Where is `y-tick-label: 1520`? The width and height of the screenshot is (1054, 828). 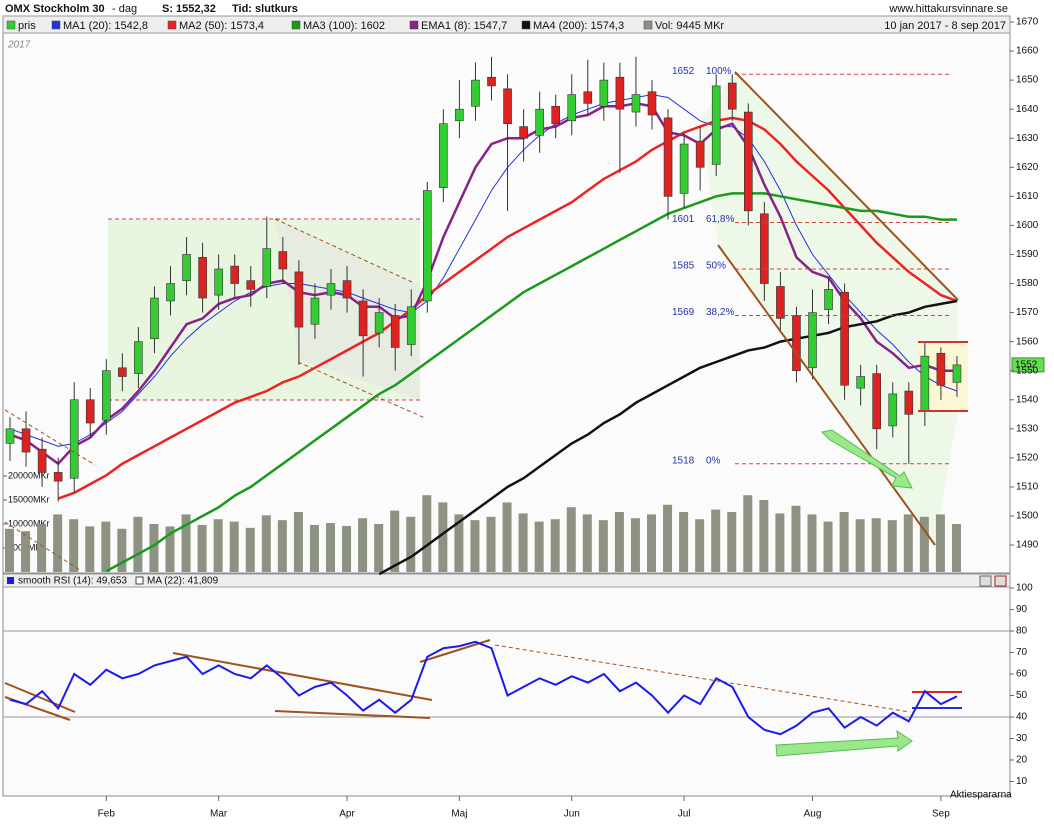
y-tick-label: 1520 is located at coordinates (1027, 458).